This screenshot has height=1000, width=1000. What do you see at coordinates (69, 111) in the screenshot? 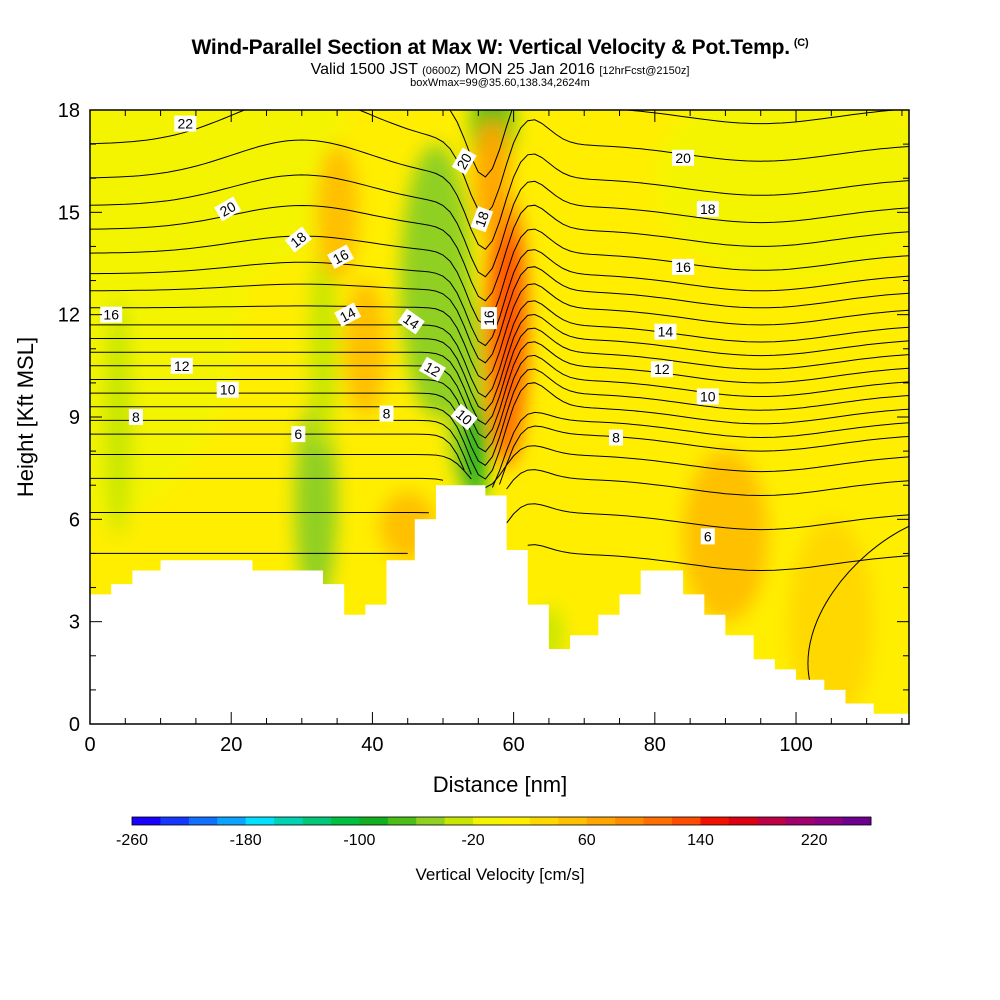
I see `y-tick-label: 18` at bounding box center [69, 111].